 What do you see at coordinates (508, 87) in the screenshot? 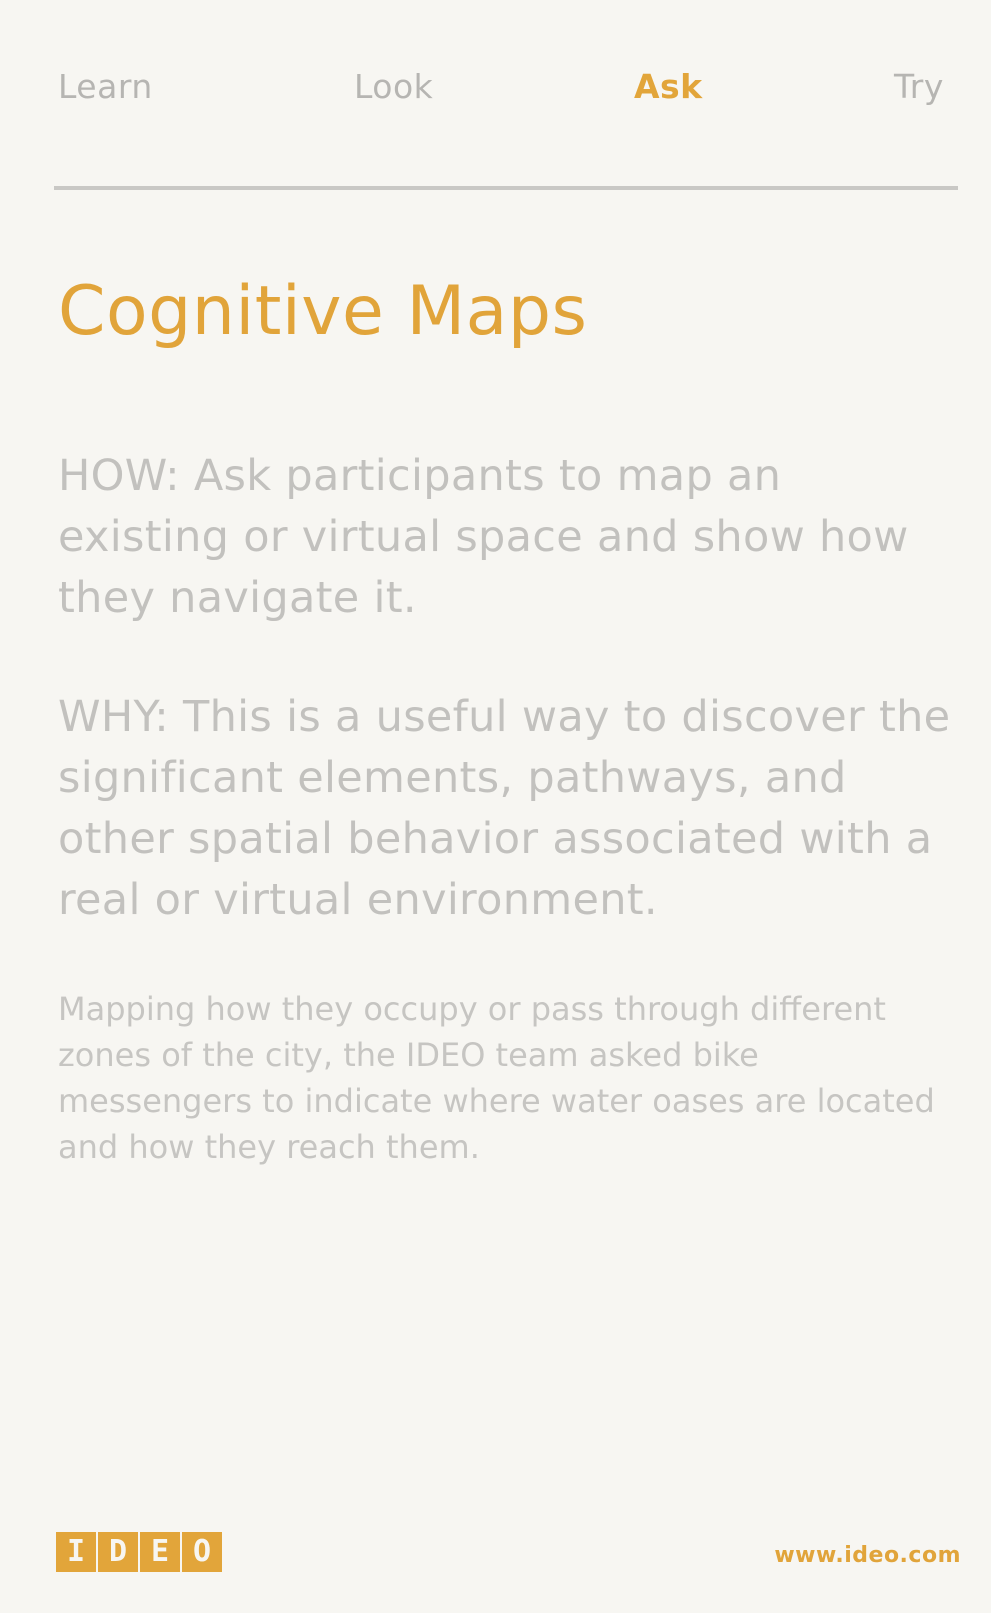
I see `category-tabs: Learn Look Ask Try` at bounding box center [508, 87].